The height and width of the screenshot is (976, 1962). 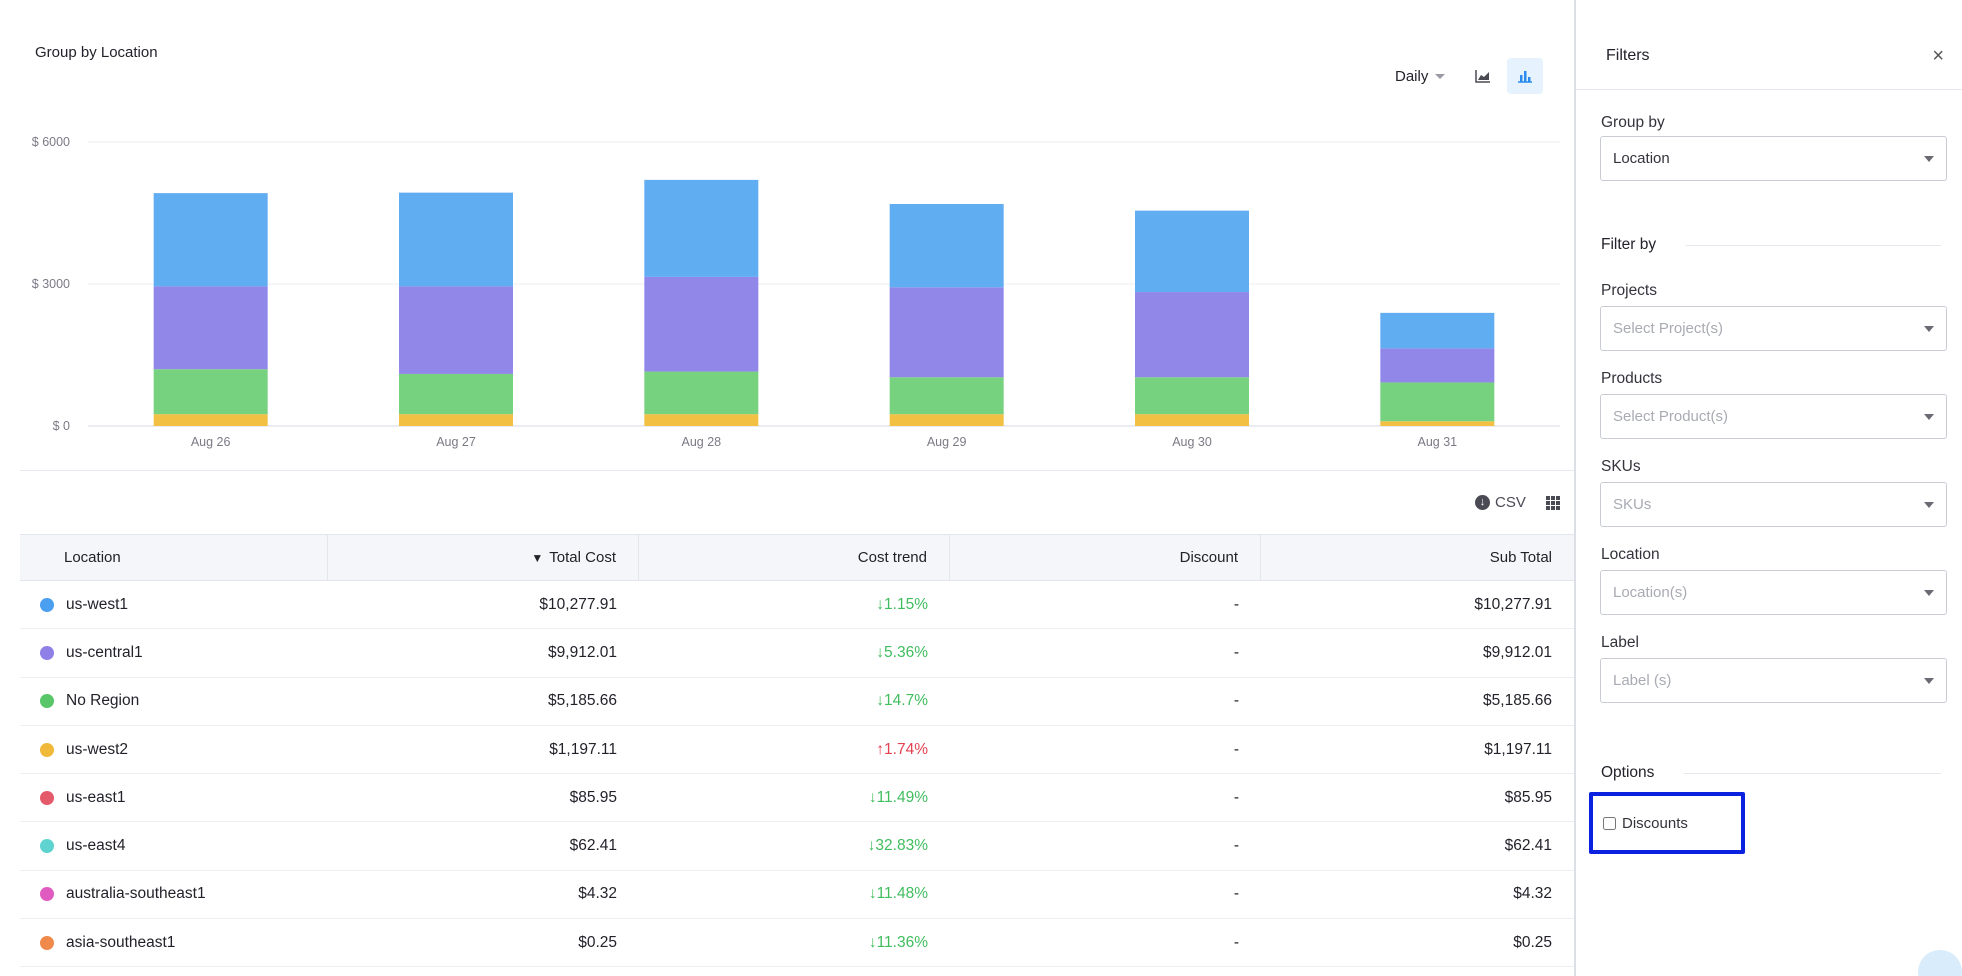 I want to click on cell-total-cost: $5,185.66, so click(x=582, y=701).